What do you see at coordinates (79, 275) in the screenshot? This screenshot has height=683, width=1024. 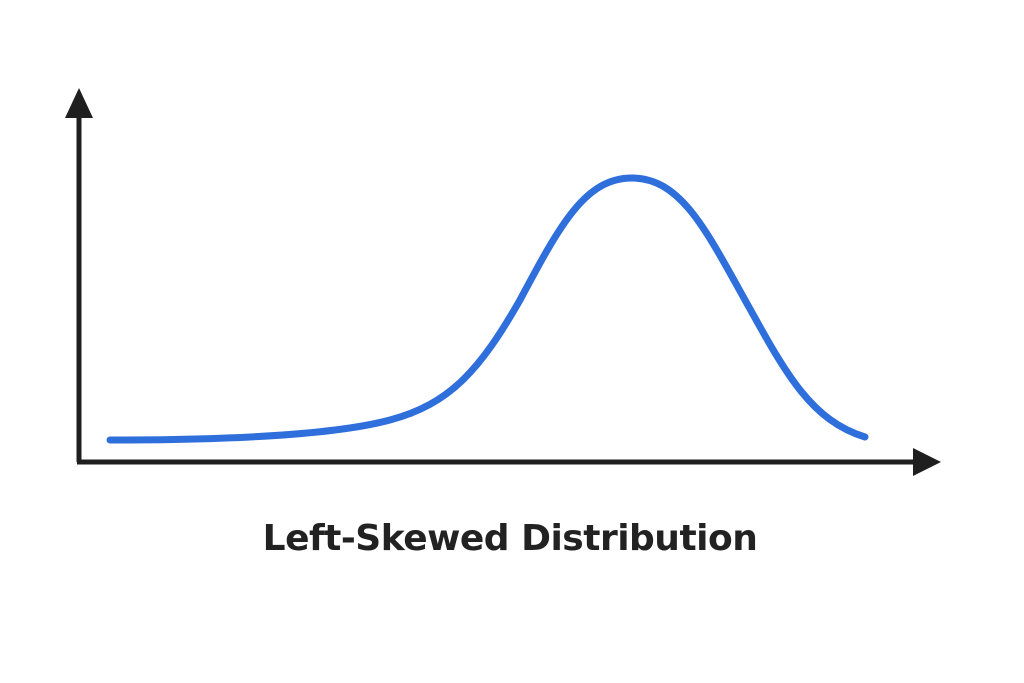 I see `y-axis` at bounding box center [79, 275].